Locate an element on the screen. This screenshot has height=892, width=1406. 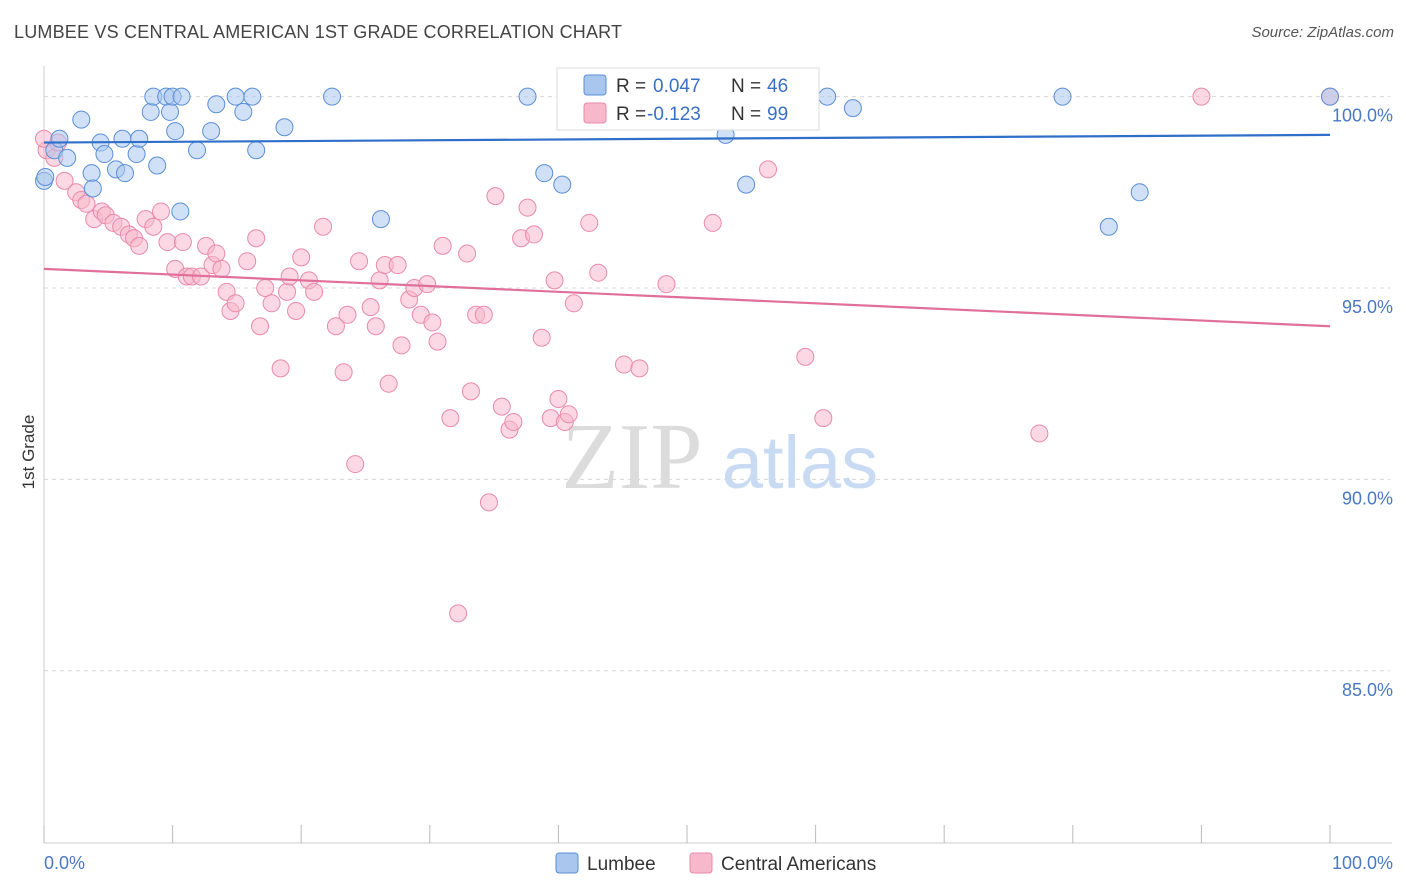
legend-central-n-label: N = is located at coordinates (746, 114).